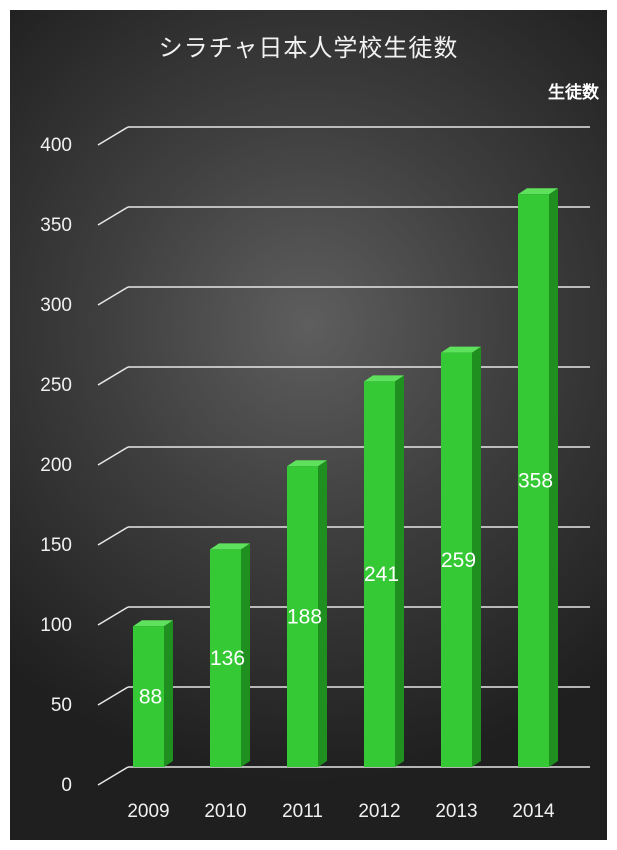 Image resolution: width=617 pixels, height=850 pixels. I want to click on y-axis-unit-label: 生徒数, so click(573, 93).